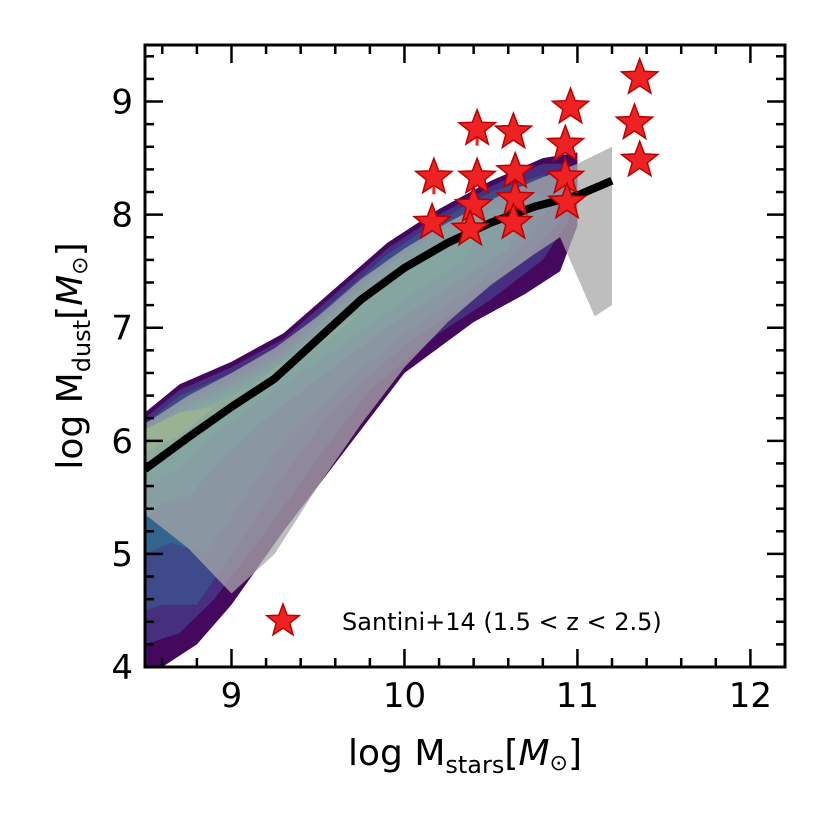 The width and height of the screenshot is (830, 830). What do you see at coordinates (122, 442) in the screenshot?
I see `y-tick-label: 6` at bounding box center [122, 442].